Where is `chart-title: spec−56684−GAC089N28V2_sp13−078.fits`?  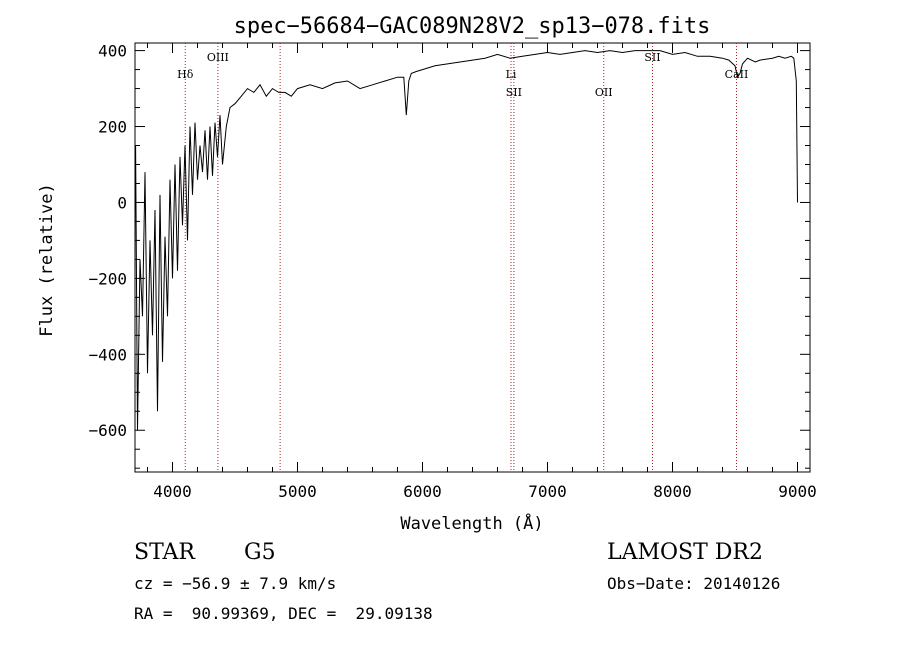 chart-title: spec−56684−GAC089N28V2_sp13−078.fits is located at coordinates (472, 26).